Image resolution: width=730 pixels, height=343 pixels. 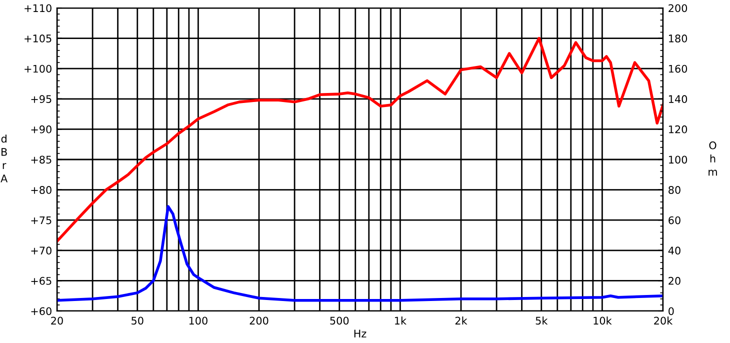 I want to click on y2-tick-label: 120, so click(x=678, y=129).